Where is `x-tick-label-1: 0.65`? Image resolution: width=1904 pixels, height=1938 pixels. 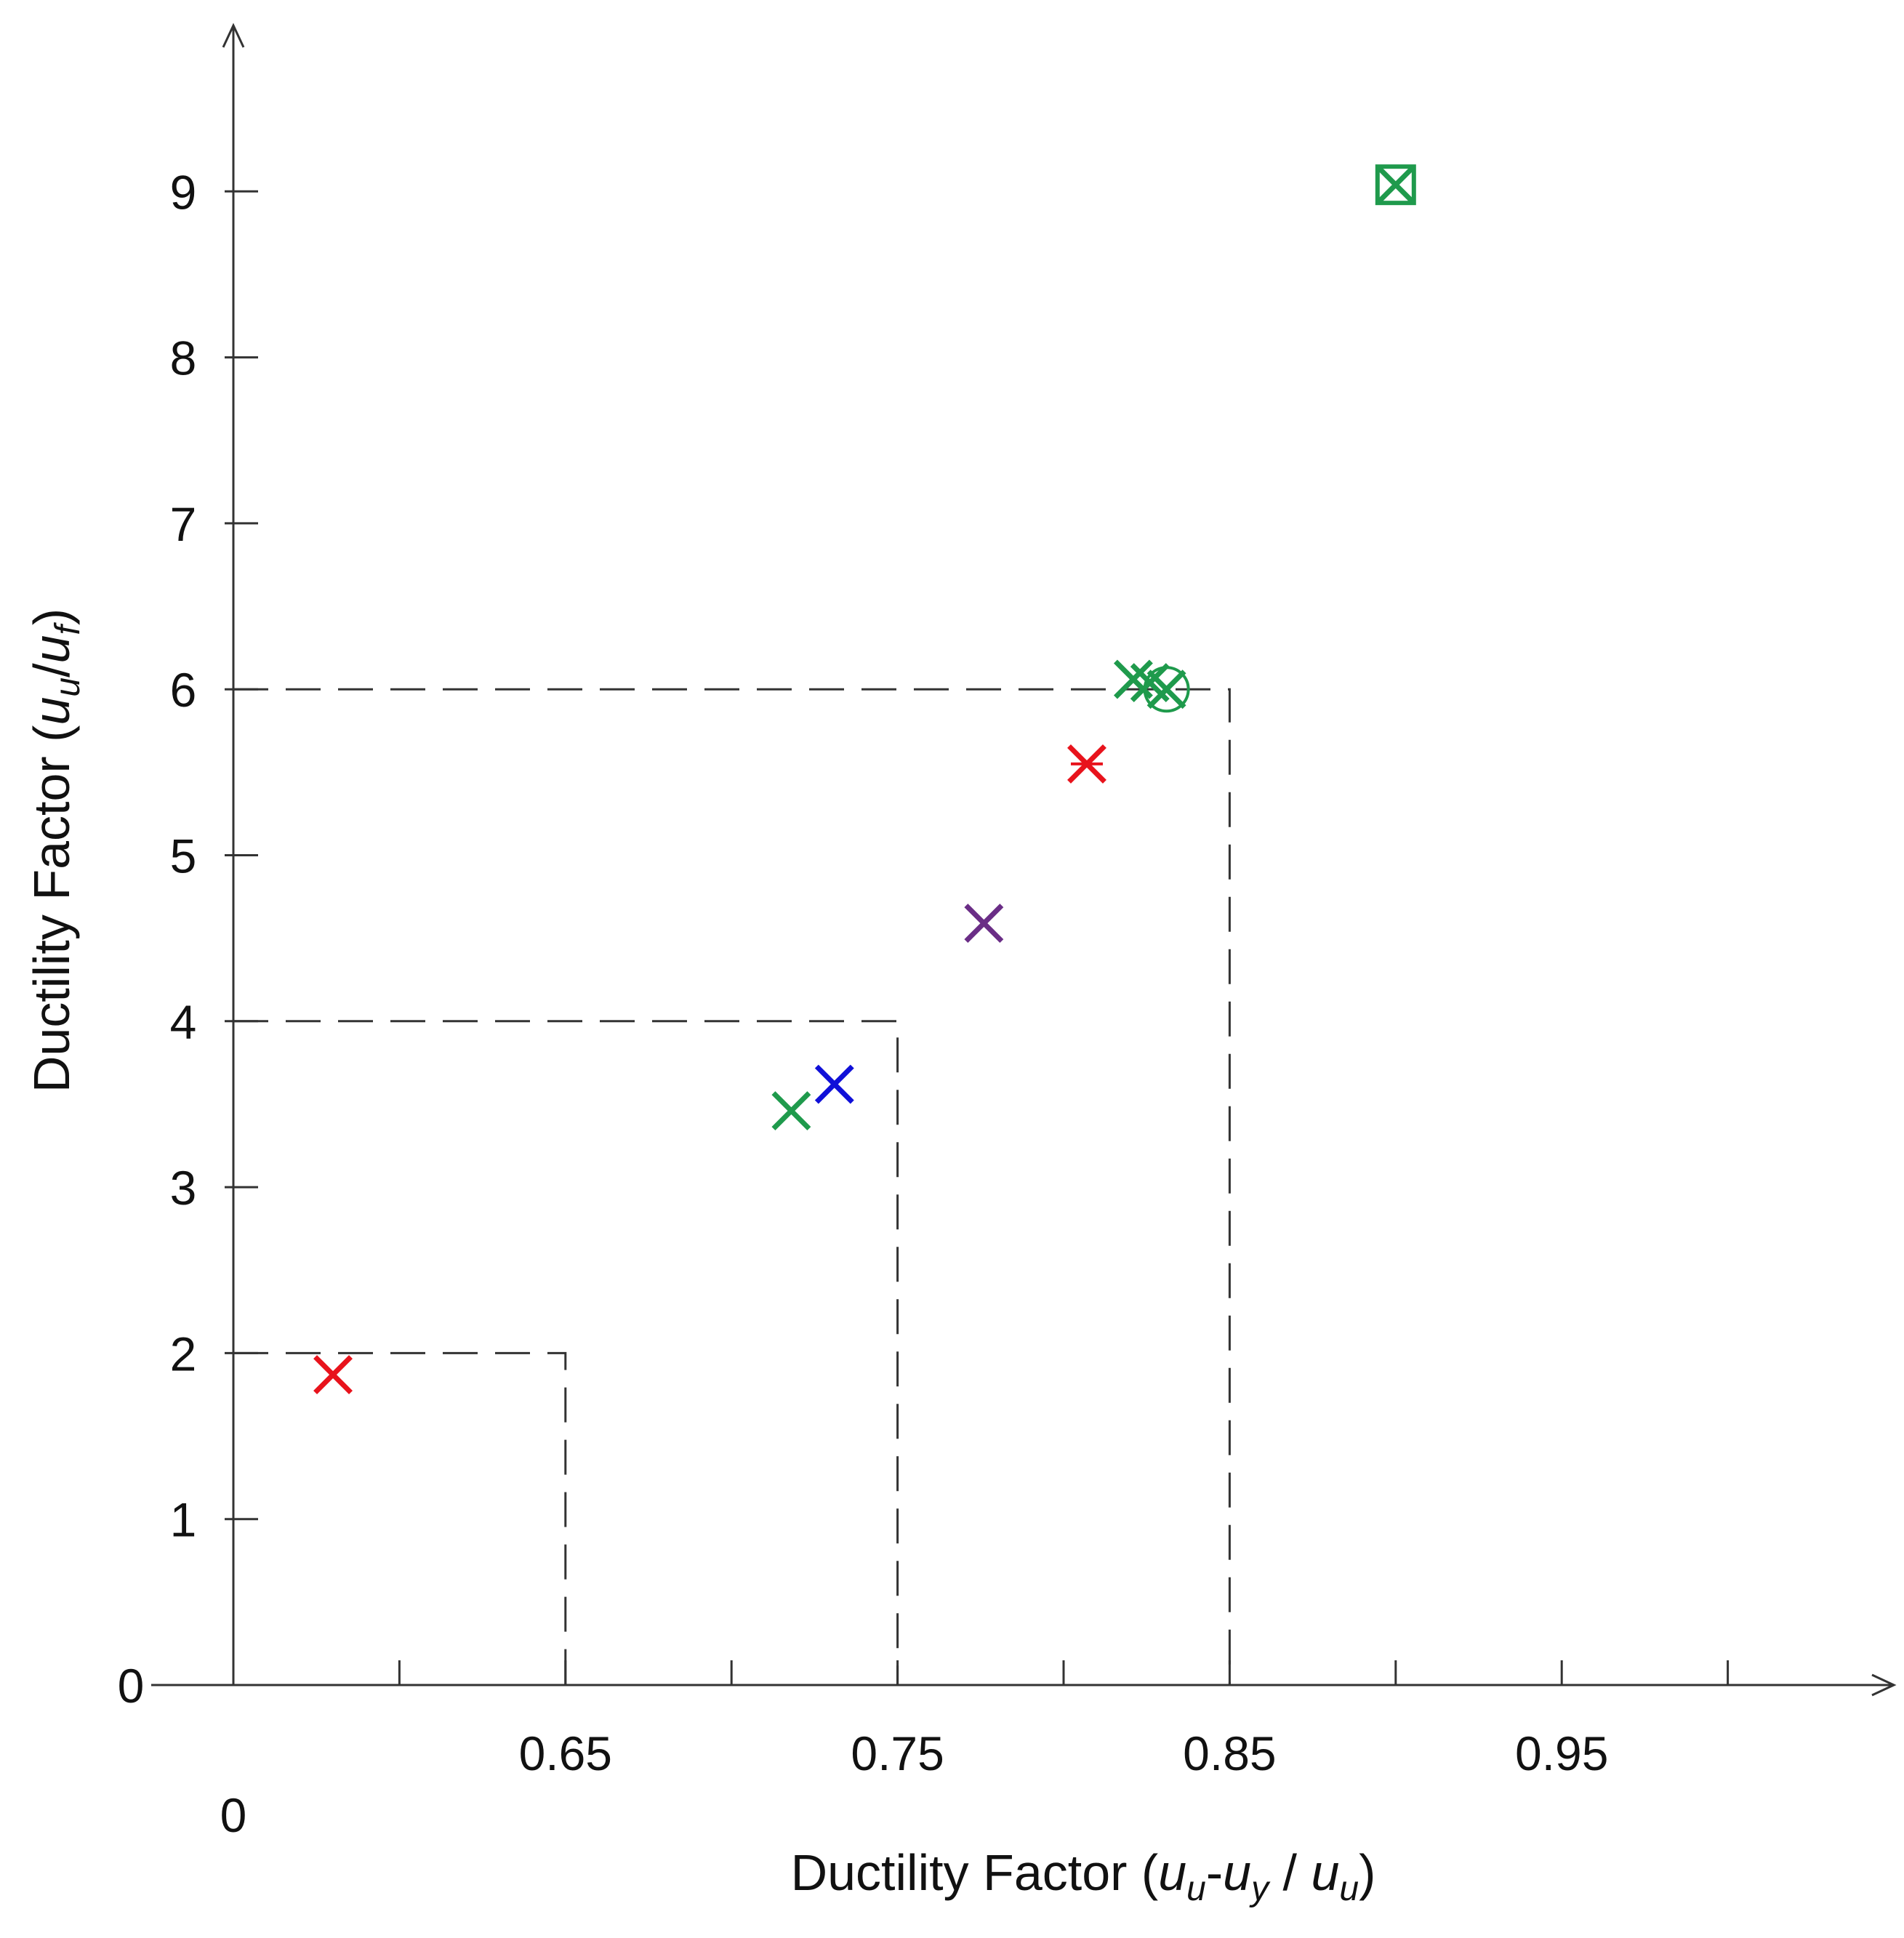
x-tick-label-1: 0.65 is located at coordinates (565, 1753).